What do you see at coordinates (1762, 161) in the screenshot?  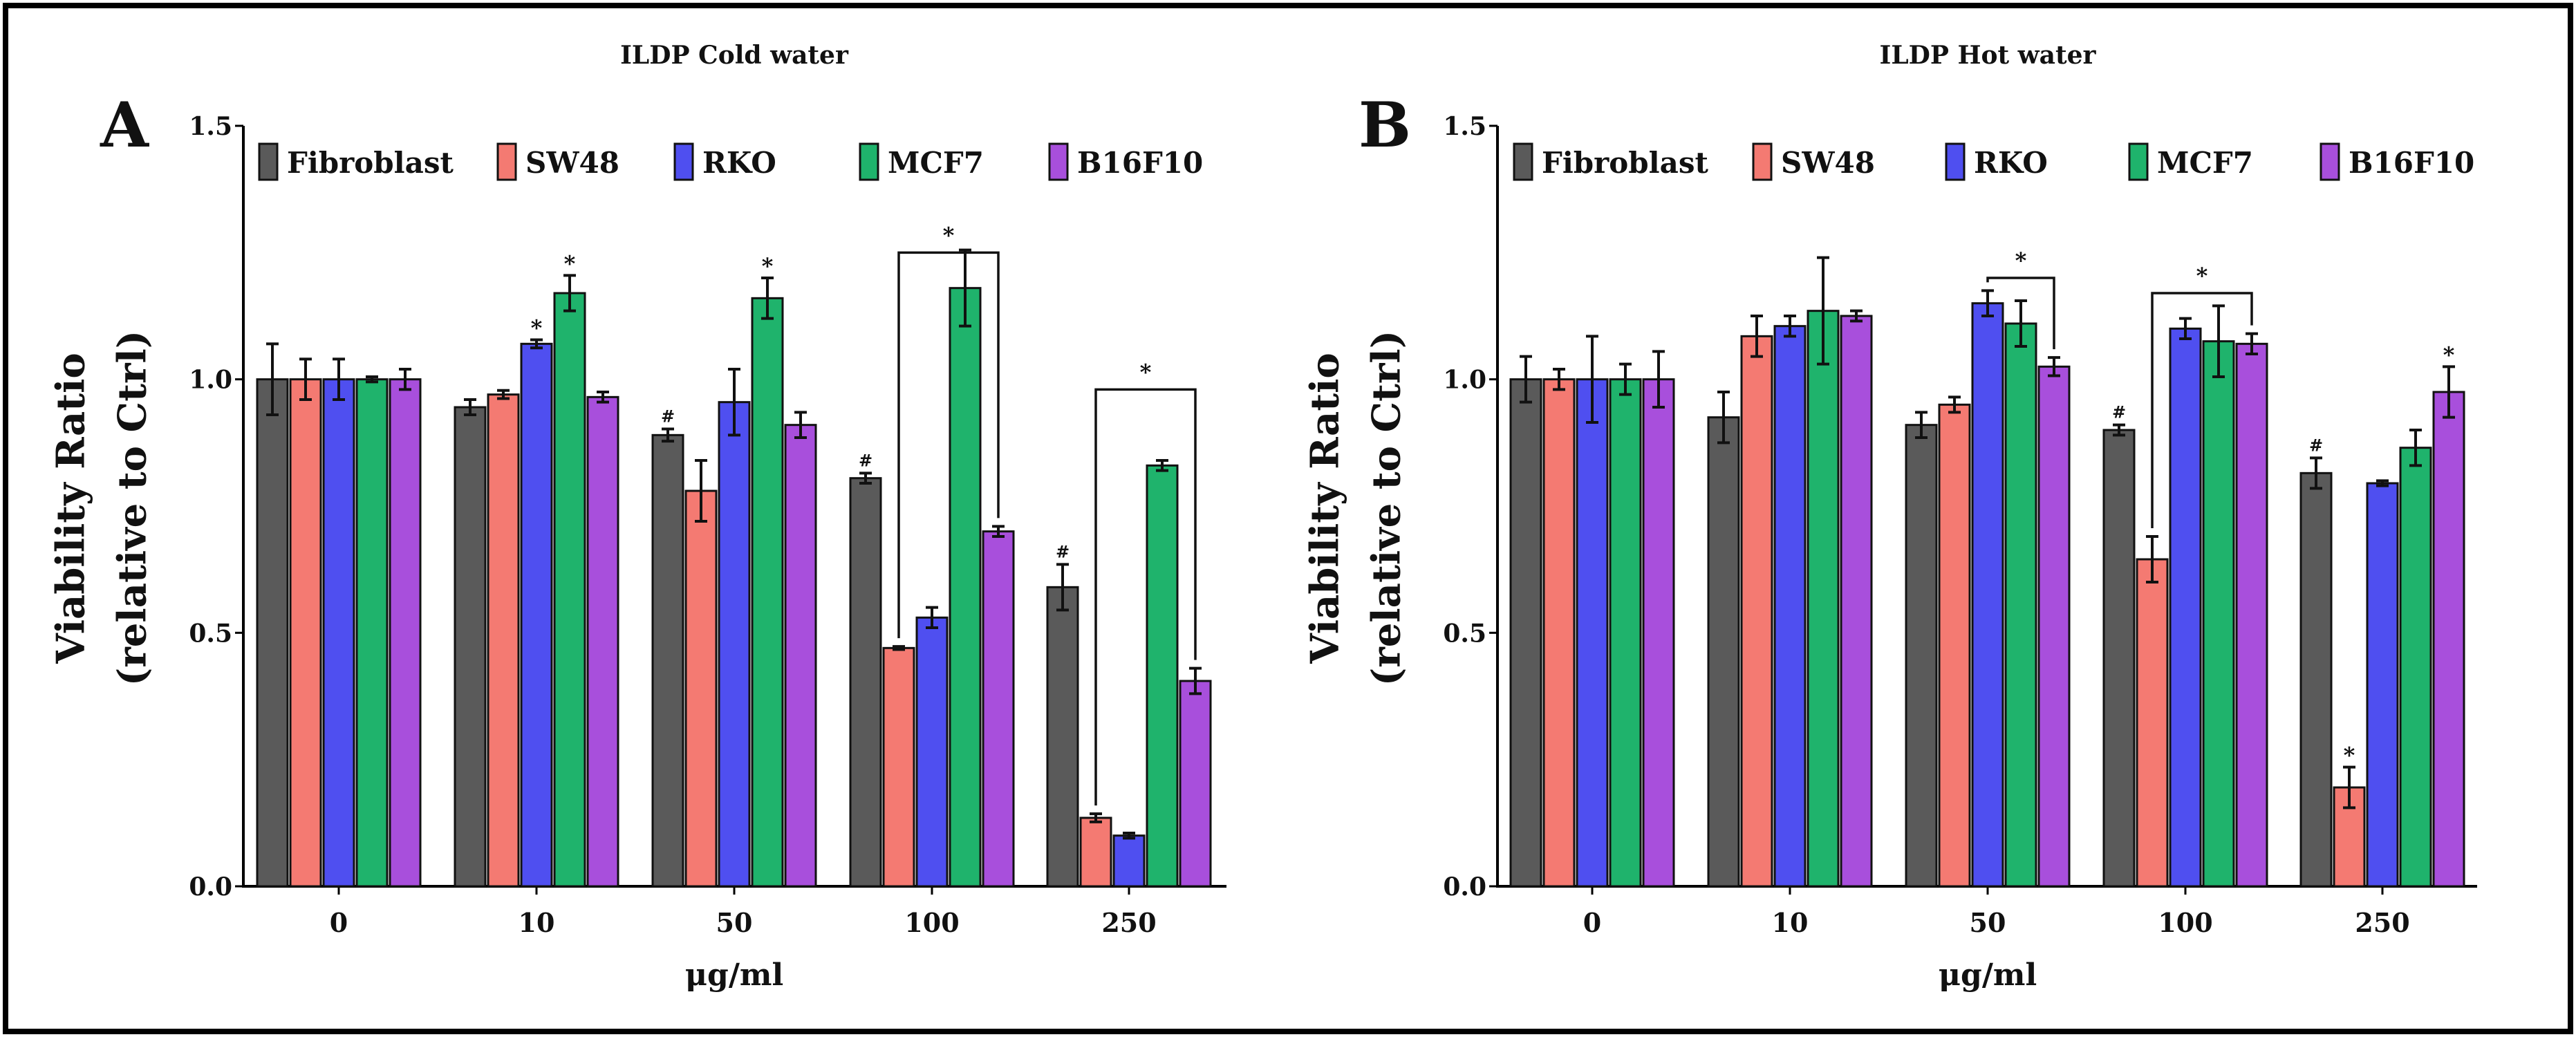 I see `legend-swatch-sw48` at bounding box center [1762, 161].